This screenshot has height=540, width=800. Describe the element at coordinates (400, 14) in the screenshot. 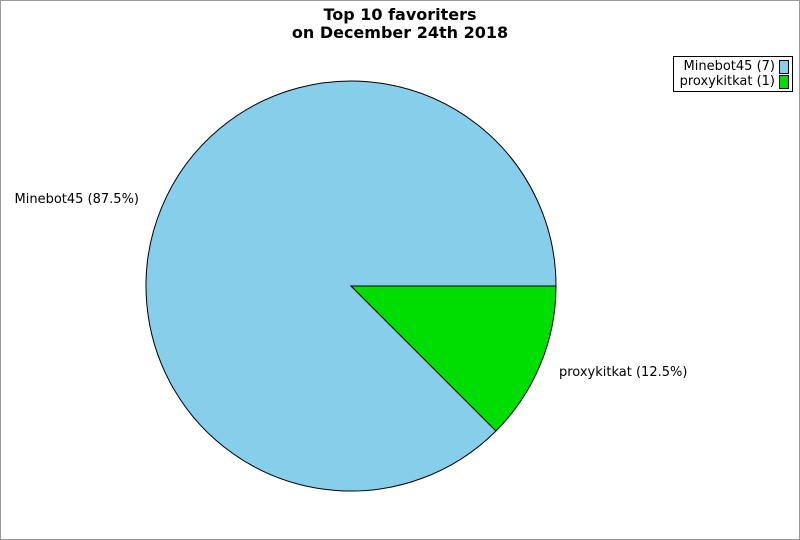

I see `chart-title-line1: Top 10 favoriters` at that location.